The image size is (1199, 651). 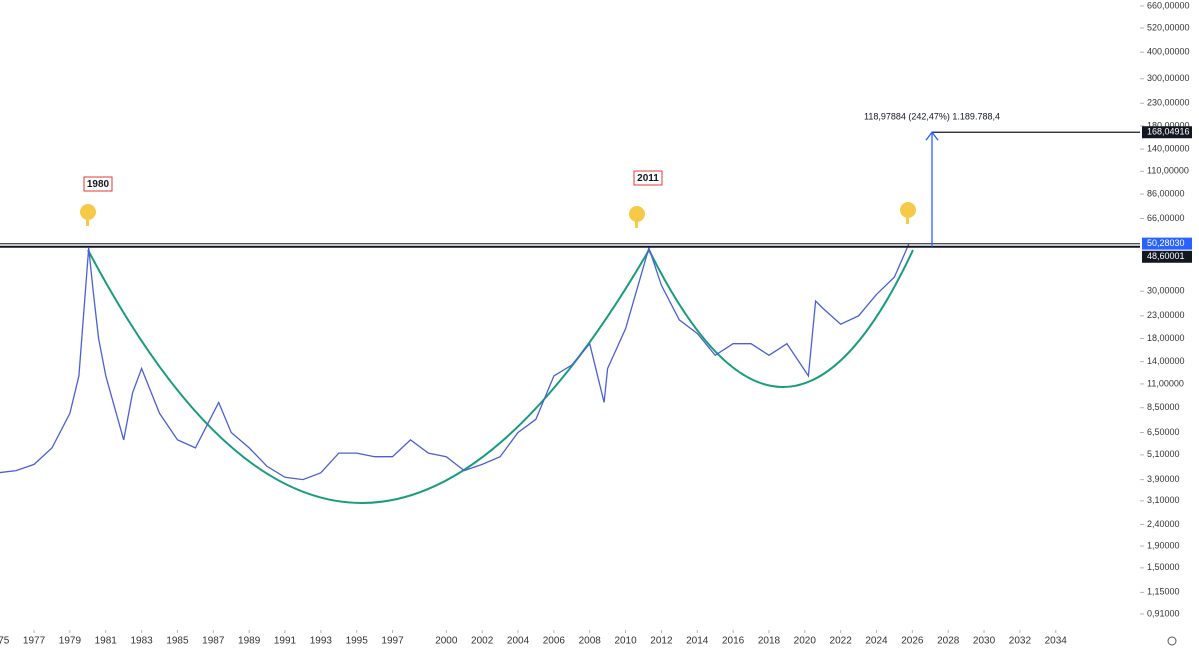 What do you see at coordinates (932, 136) in the screenshot?
I see `arrow-head` at bounding box center [932, 136].